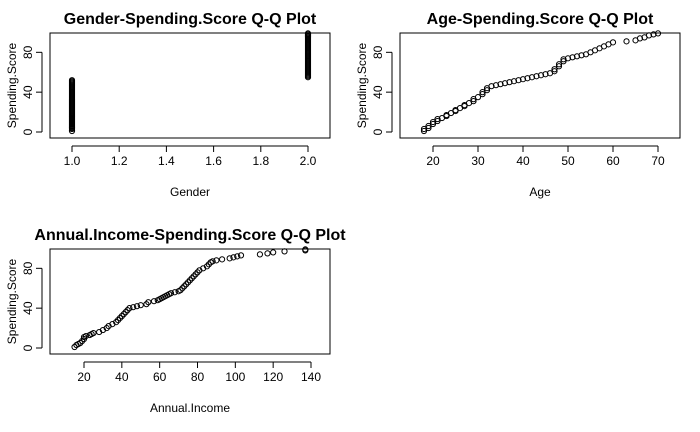 The image size is (700, 432). What do you see at coordinates (540, 192) in the screenshot?
I see `x-axis-label: Age` at bounding box center [540, 192].